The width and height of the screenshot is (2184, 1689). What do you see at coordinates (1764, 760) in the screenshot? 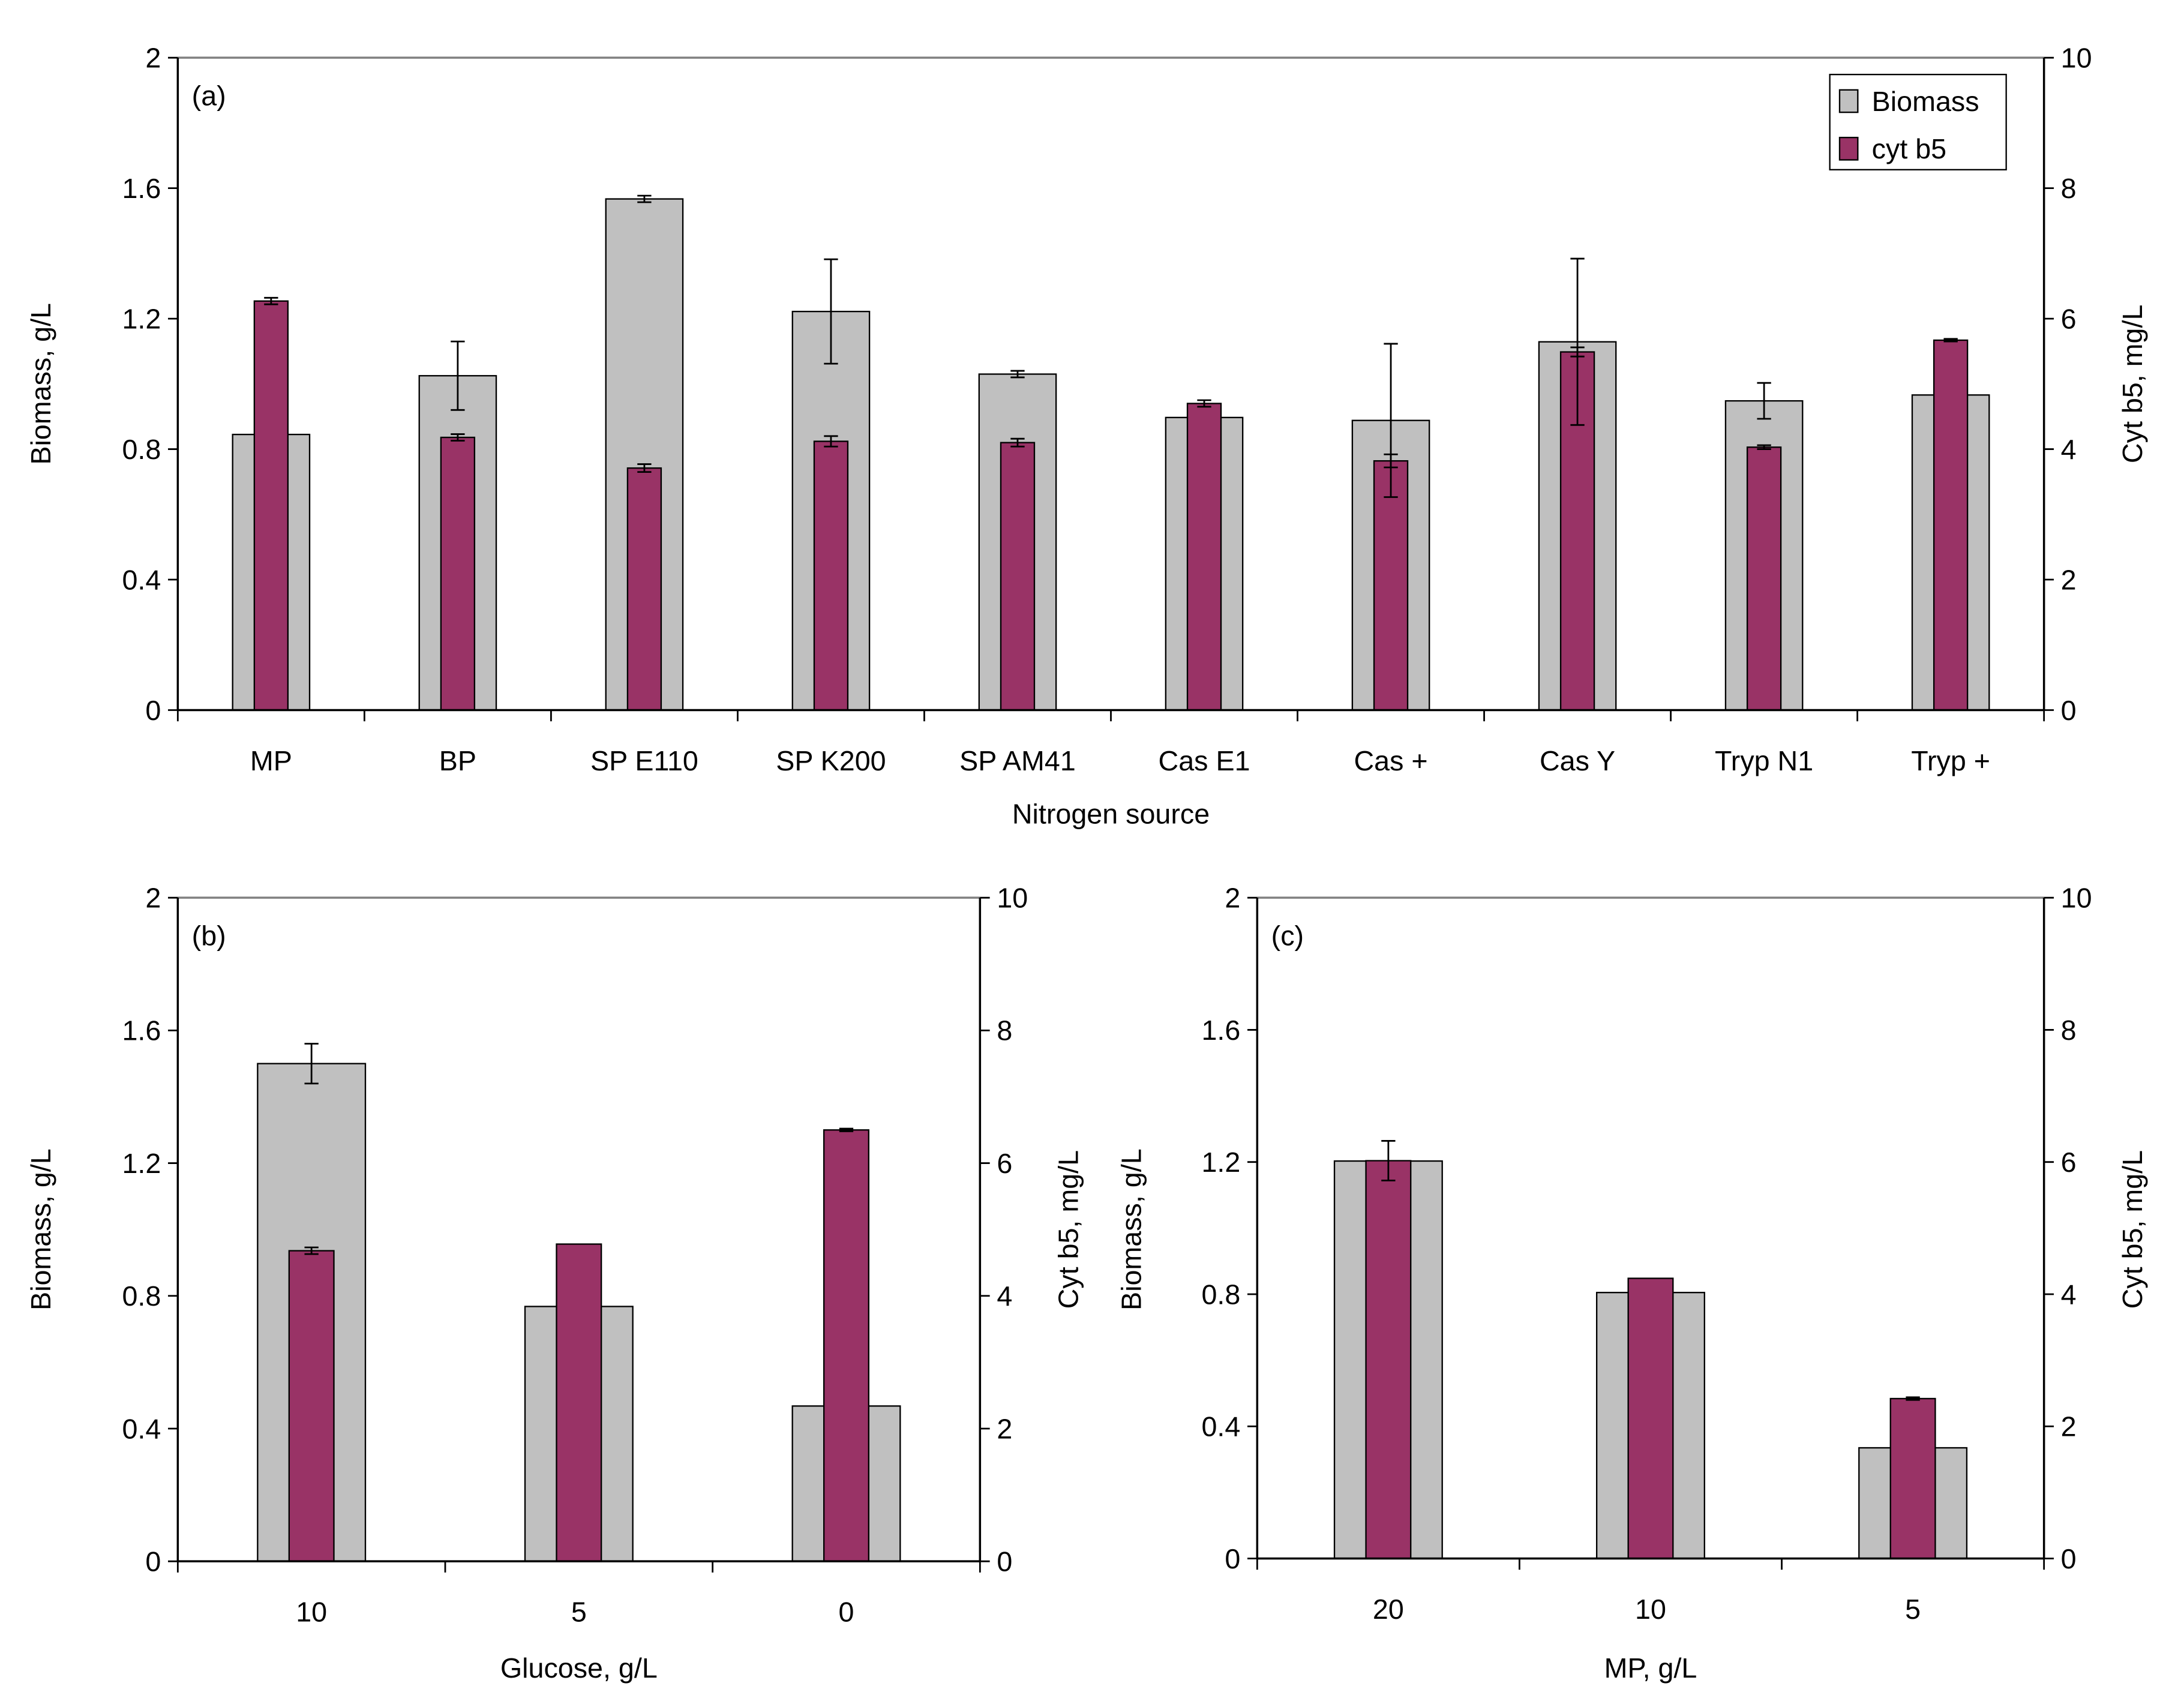
I see `x-tick-label: Tryp N1` at bounding box center [1764, 760].